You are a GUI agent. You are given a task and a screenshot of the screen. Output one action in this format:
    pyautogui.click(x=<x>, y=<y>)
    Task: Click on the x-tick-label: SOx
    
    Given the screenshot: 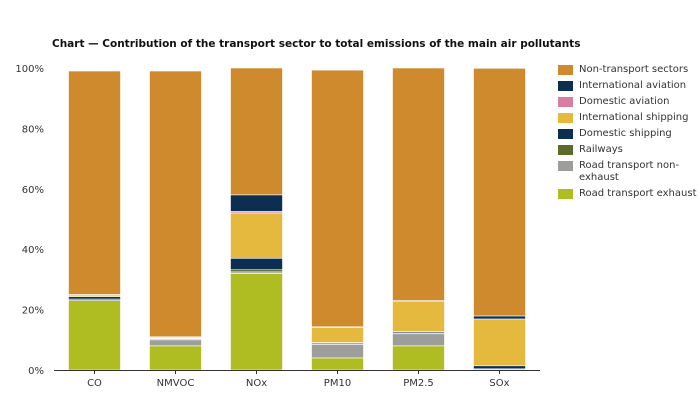 What is the action you would take?
    pyautogui.click(x=499, y=383)
    